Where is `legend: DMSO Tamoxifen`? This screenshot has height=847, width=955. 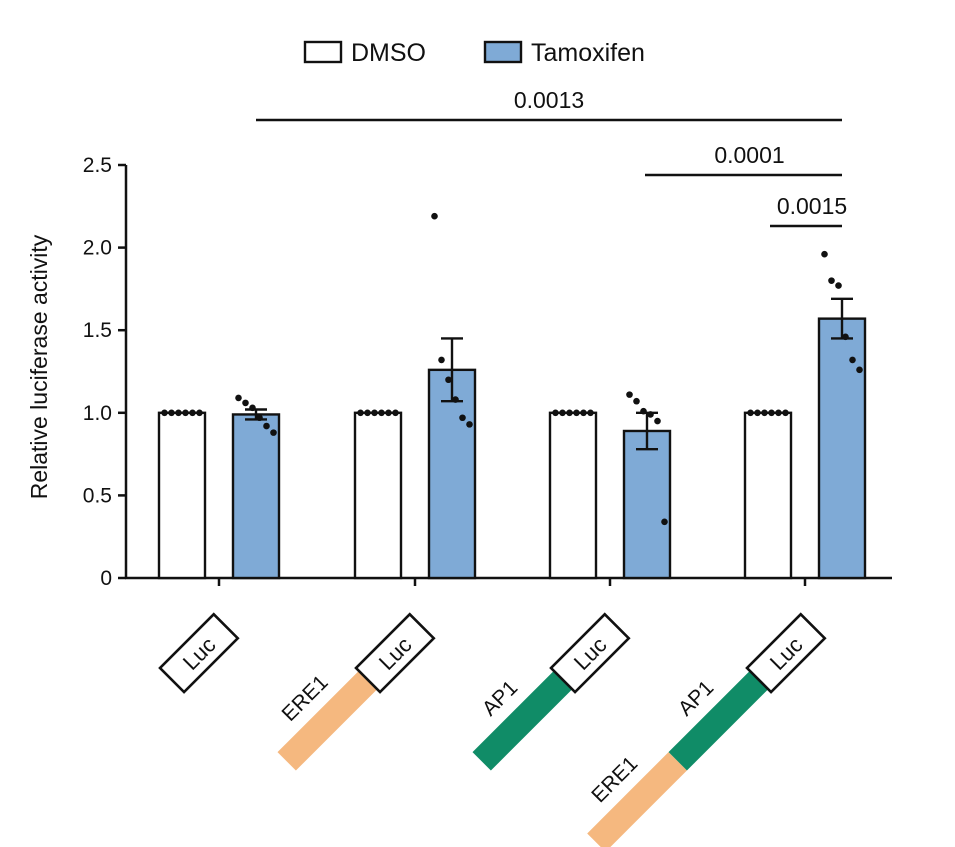 legend: DMSO Tamoxifen is located at coordinates (474, 53).